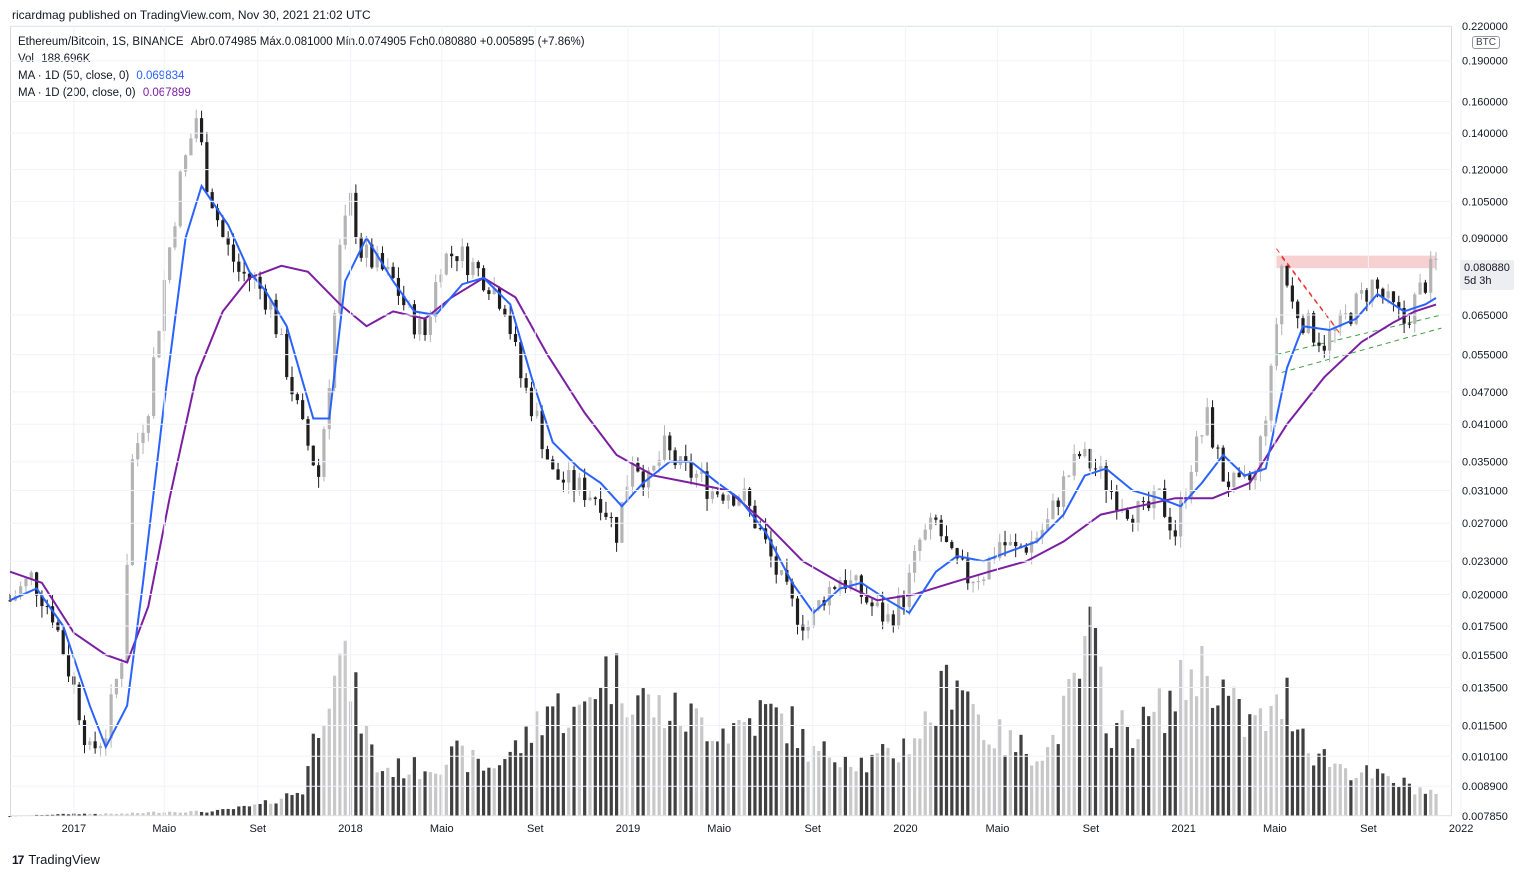 The height and width of the screenshot is (878, 1528). What do you see at coordinates (101, 42) in the screenshot?
I see `symbol-name: Ethereum/Bitcoin, 1S, BINANCE` at bounding box center [101, 42].